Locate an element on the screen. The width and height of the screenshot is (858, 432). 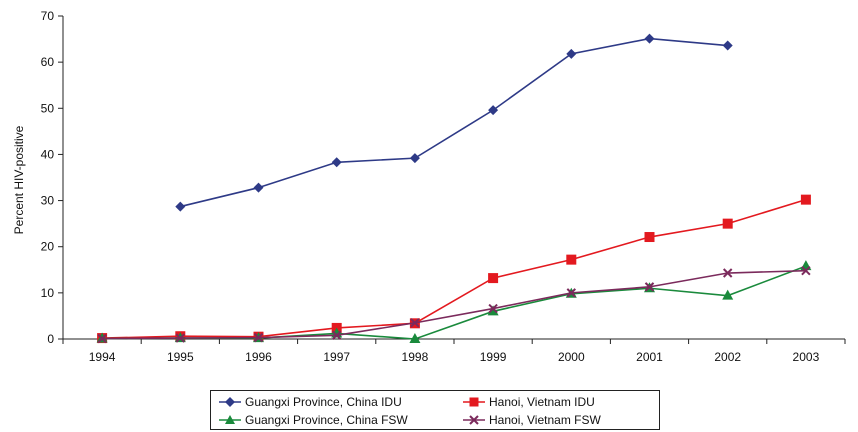
x-axis-ticks: 1994 1995 1996 1997 1998 1999 2000 2001 2002 2003 is located at coordinates (454, 351).